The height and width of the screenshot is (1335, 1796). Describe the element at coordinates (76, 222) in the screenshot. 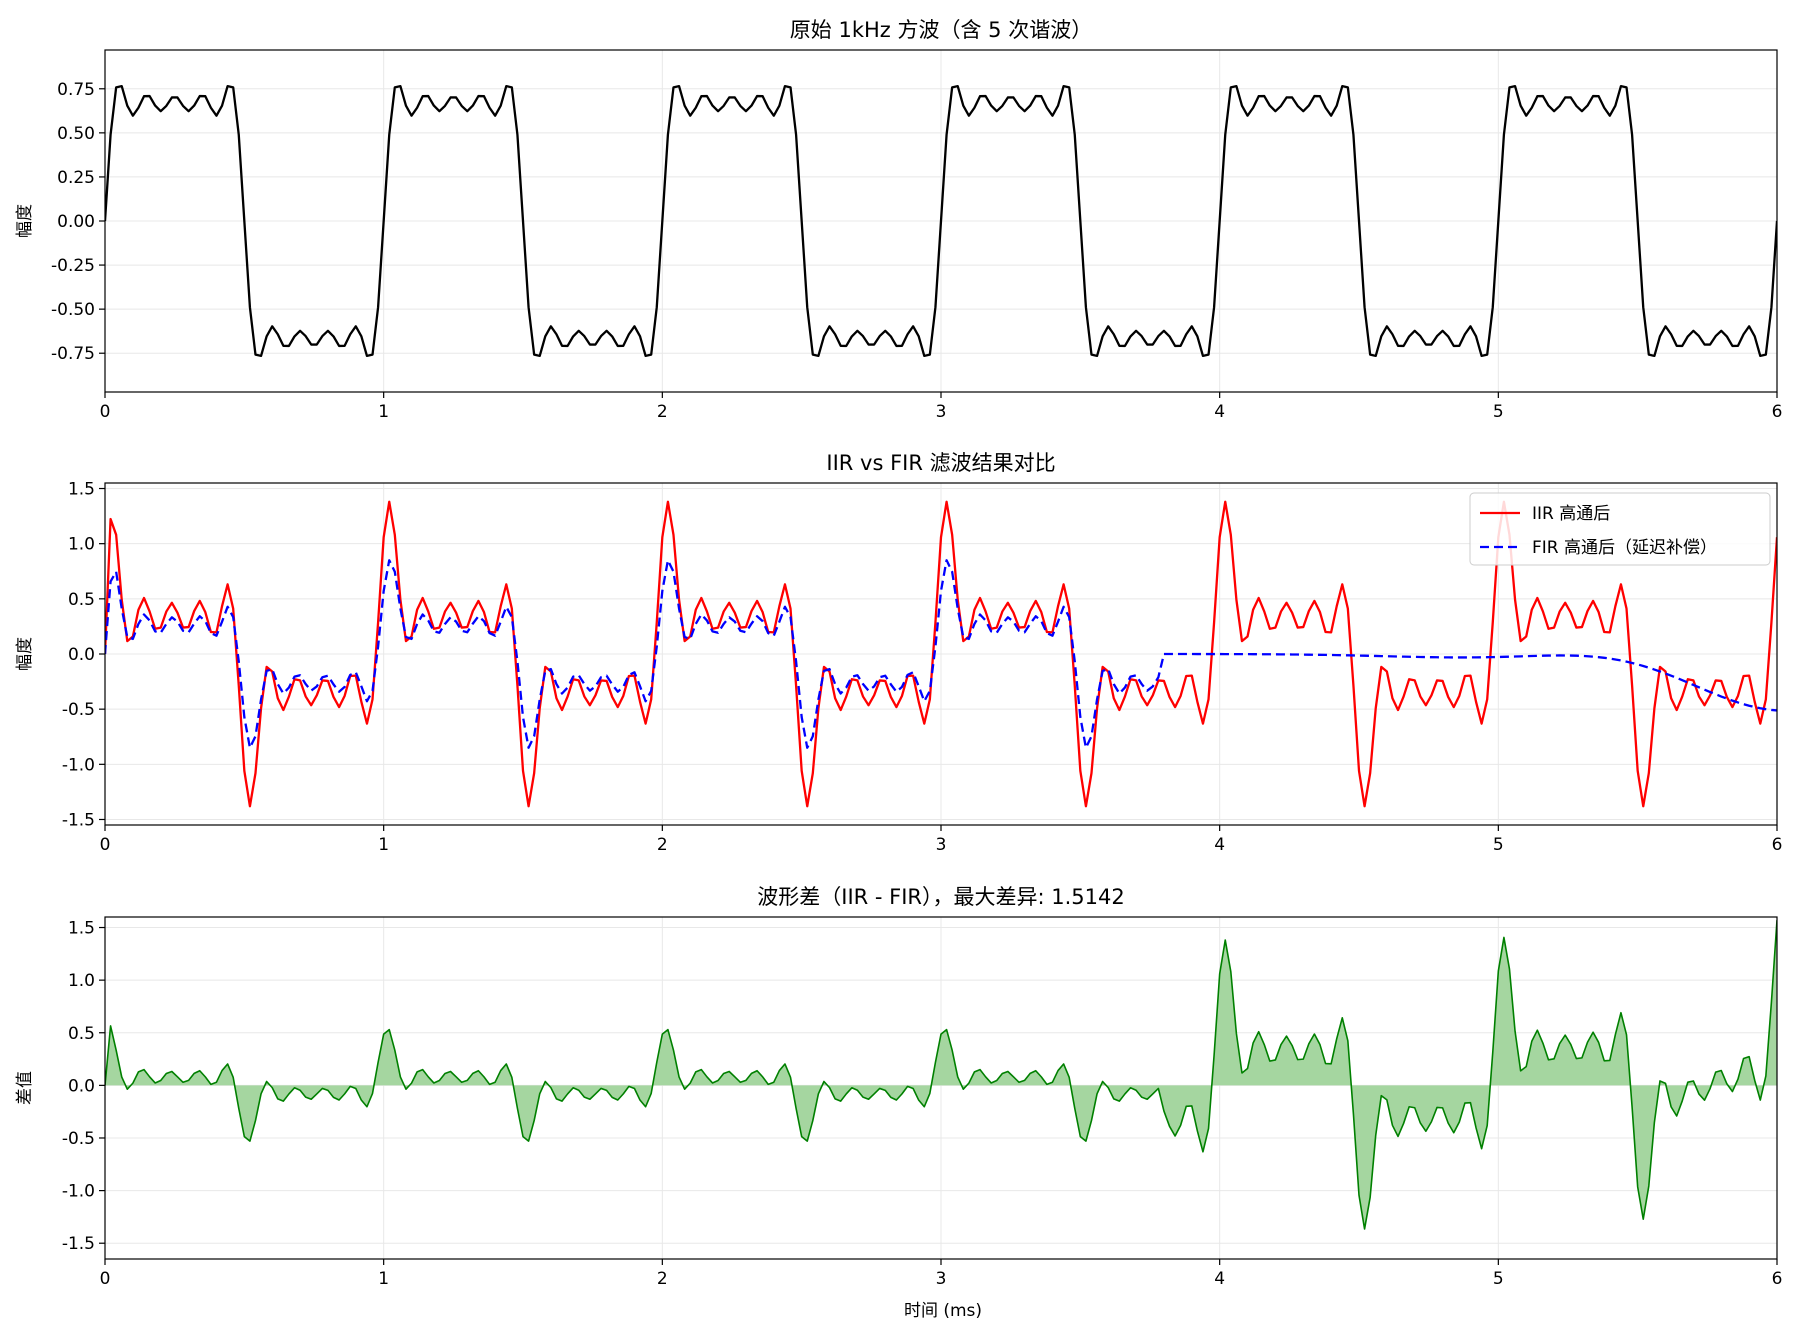

I see `y-tick-label: 0.00` at that location.